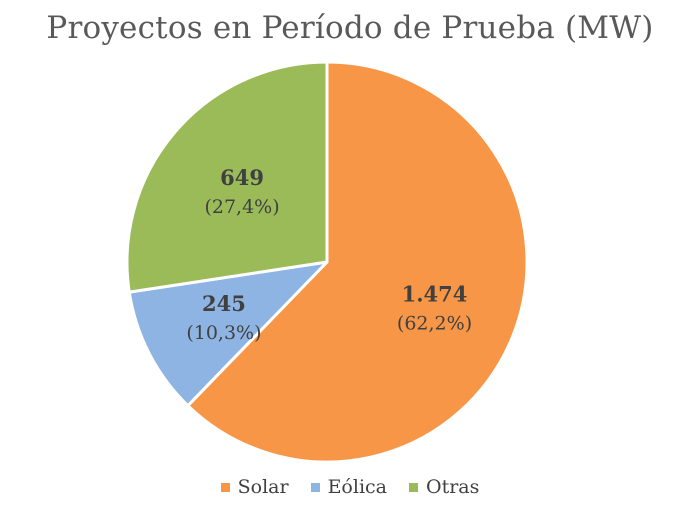 This screenshot has width=700, height=512. What do you see at coordinates (224, 303) in the screenshot?
I see `data-label-value-eolica: 245` at bounding box center [224, 303].